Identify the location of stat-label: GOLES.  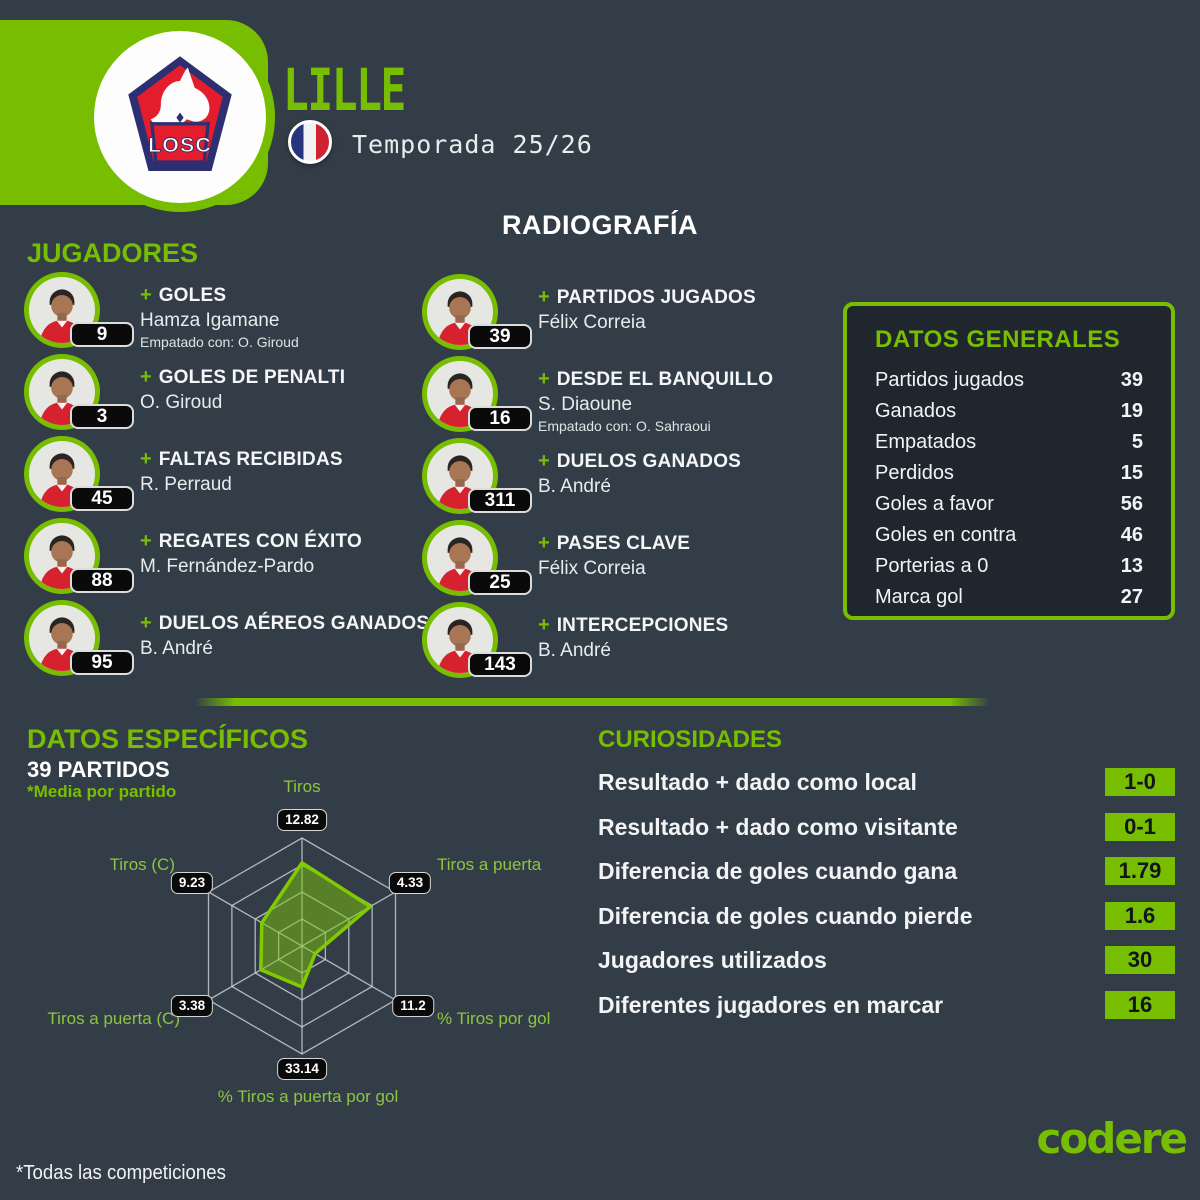
(192, 295).